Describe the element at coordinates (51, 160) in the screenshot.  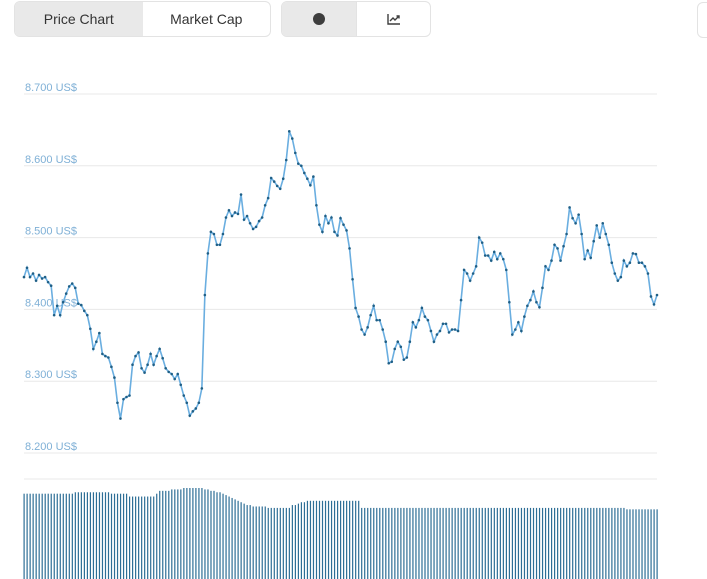
I see `y-tick-label: 8.600 US$` at that location.